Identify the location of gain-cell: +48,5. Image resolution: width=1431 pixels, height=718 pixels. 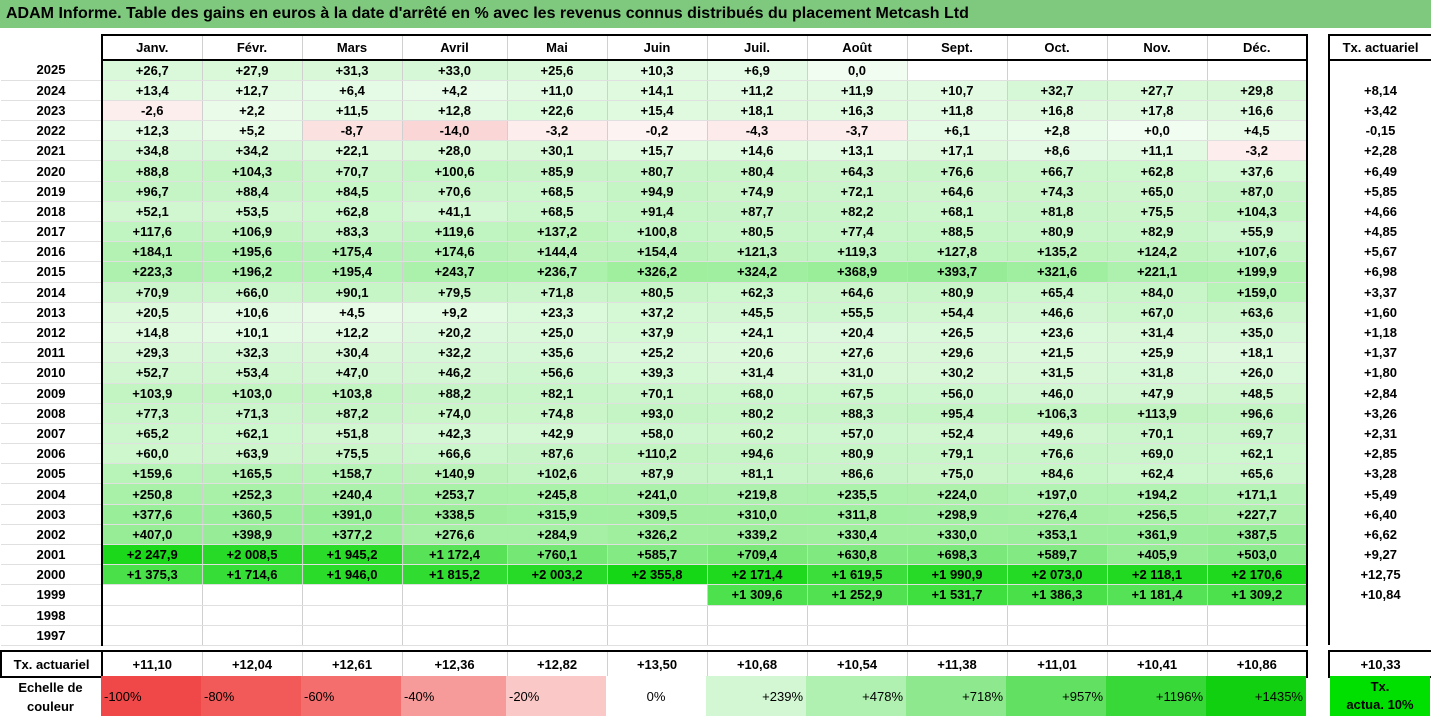
(1257, 393).